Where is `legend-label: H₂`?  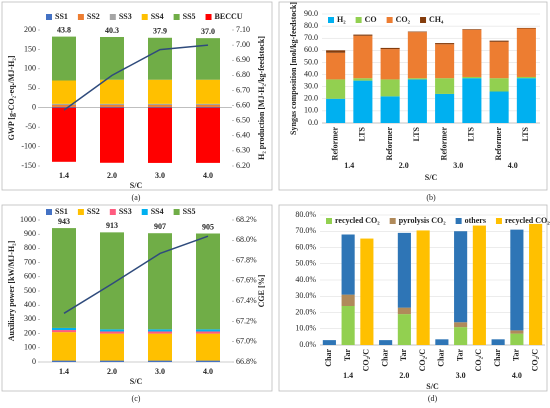 legend-label: H₂ is located at coordinates (341, 19).